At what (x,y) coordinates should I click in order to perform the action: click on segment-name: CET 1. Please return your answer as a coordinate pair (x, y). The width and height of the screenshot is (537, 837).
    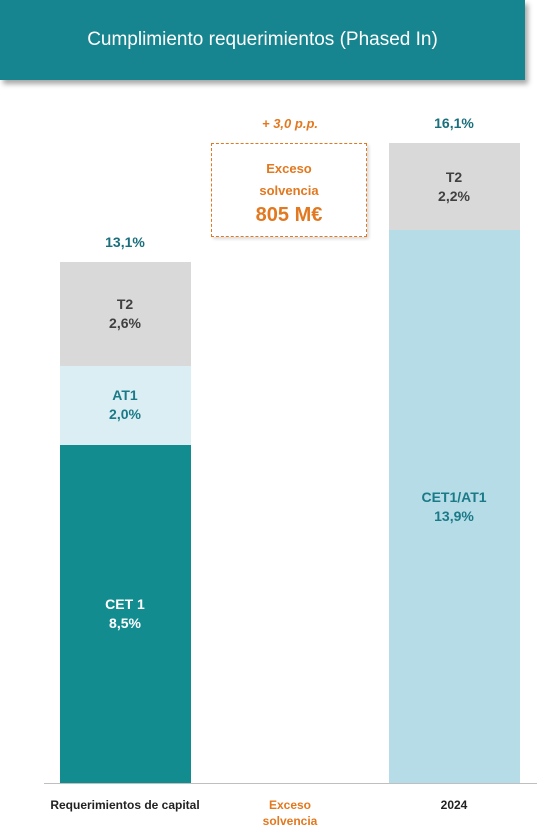
    Looking at the image, I should click on (125, 604).